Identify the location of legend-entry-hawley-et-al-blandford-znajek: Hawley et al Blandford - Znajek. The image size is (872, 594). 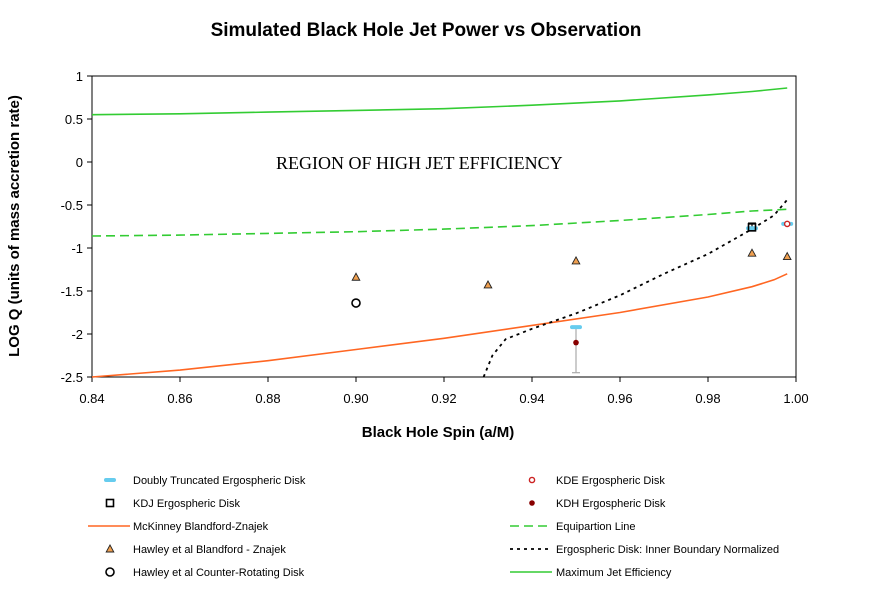
(209, 550).